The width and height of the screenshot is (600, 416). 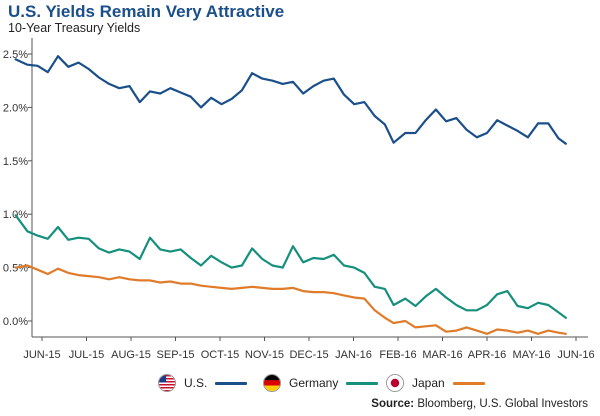 I want to click on chart-title: U.S. Yields Remain Very Attractive, so click(x=146, y=11).